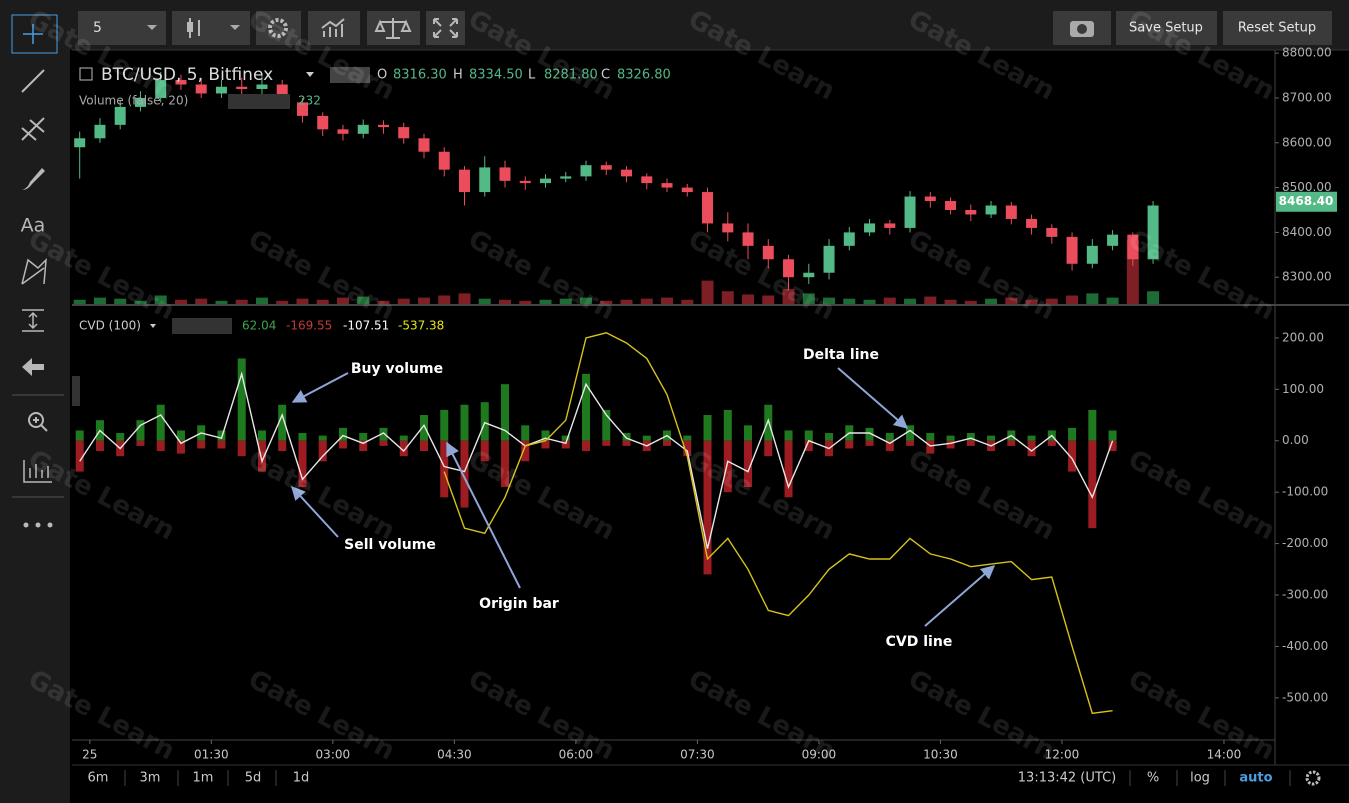  What do you see at coordinates (34, 271) in the screenshot?
I see `pattern-tool` at bounding box center [34, 271].